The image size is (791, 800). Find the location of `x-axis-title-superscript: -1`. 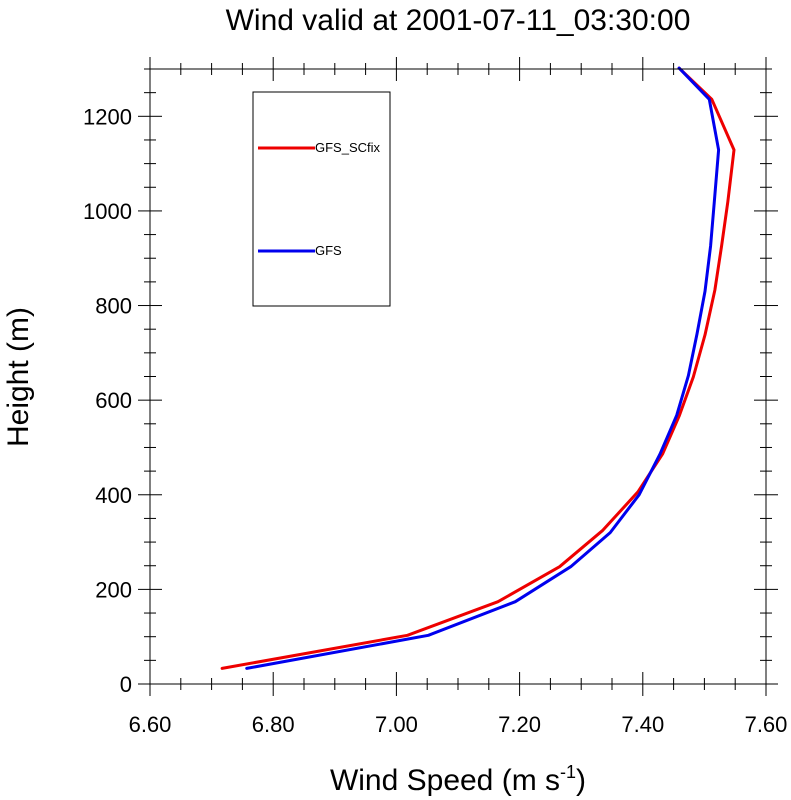

x-axis-title-superscript: -1 is located at coordinates (568, 772).